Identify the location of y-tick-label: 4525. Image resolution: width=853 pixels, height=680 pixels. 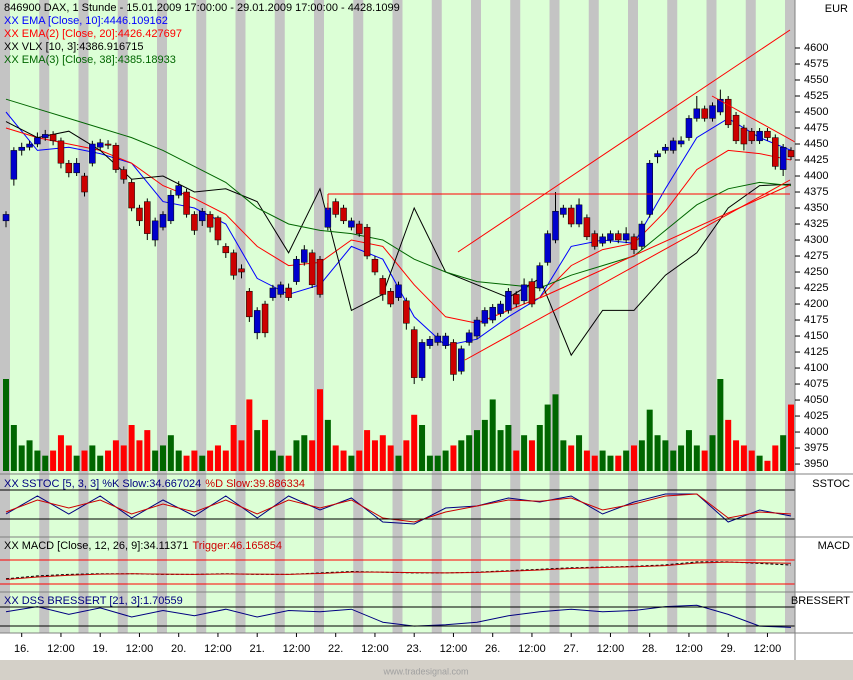
(816, 96).